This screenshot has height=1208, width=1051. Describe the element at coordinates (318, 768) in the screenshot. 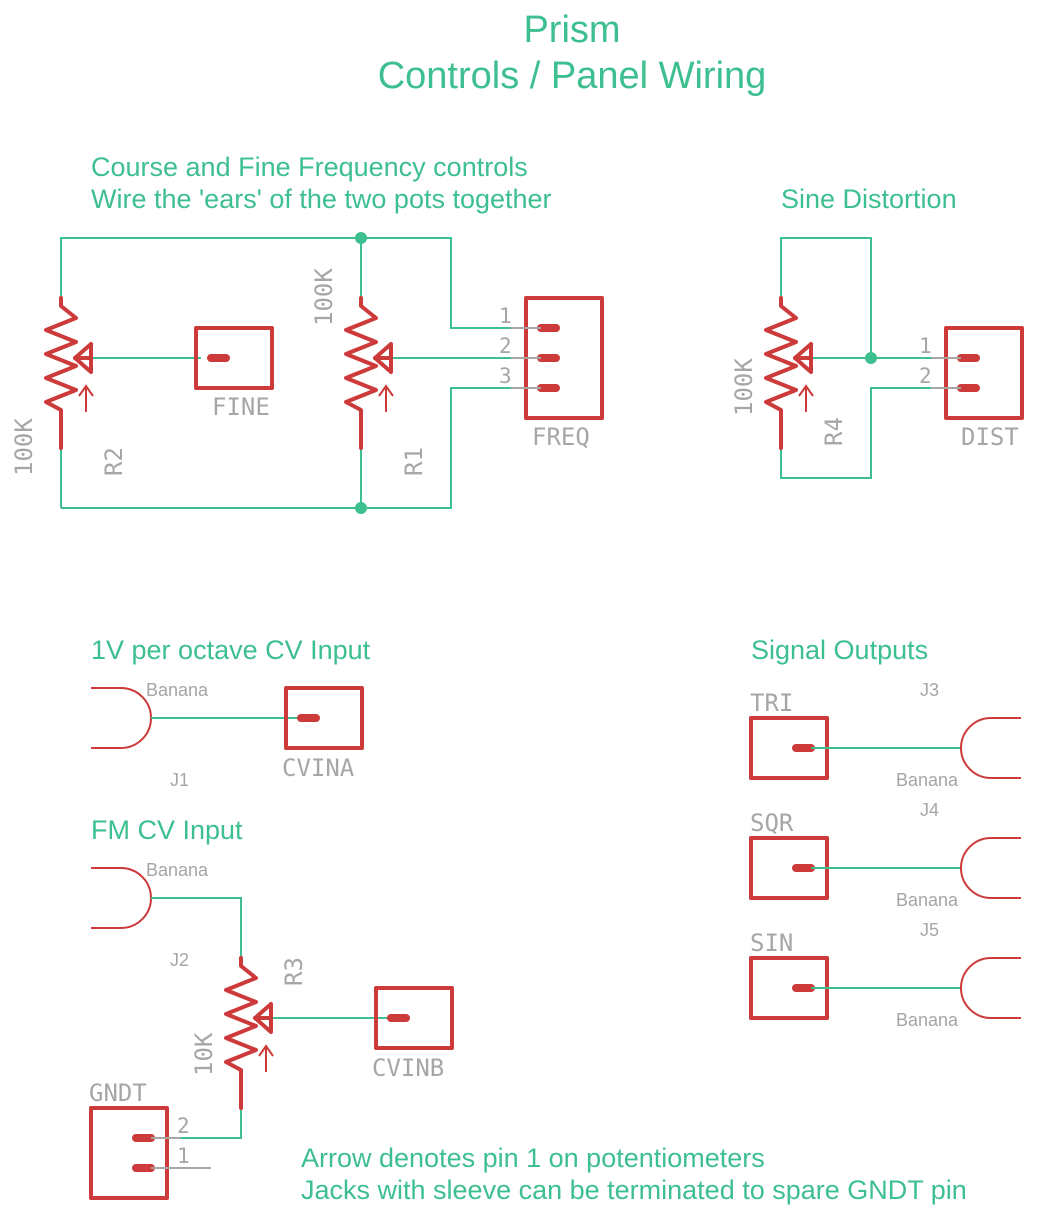

I see `cvina-label: CVINA` at that location.